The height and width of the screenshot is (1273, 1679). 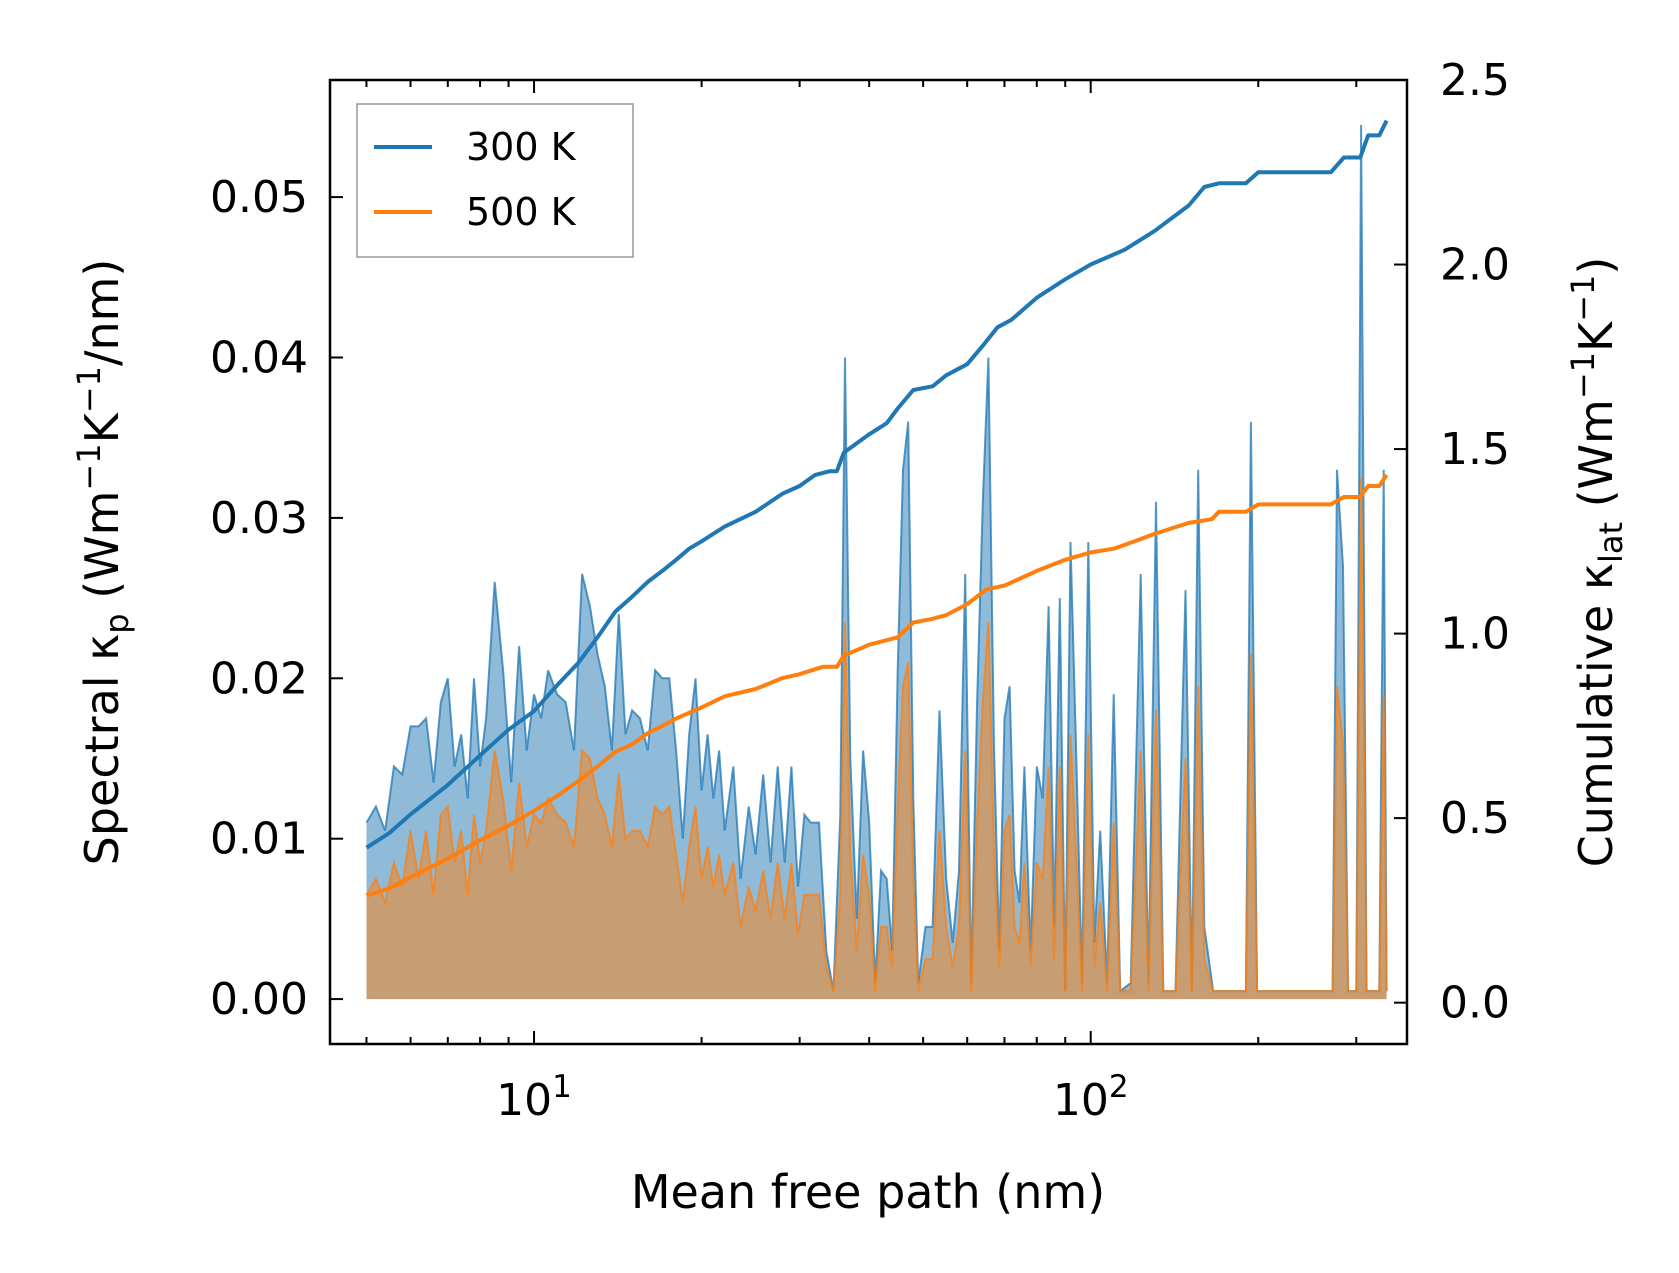 What do you see at coordinates (103, 562) in the screenshot?
I see `y-axis-label-left: Spectral κp (Wm−1K−1/nm)` at bounding box center [103, 562].